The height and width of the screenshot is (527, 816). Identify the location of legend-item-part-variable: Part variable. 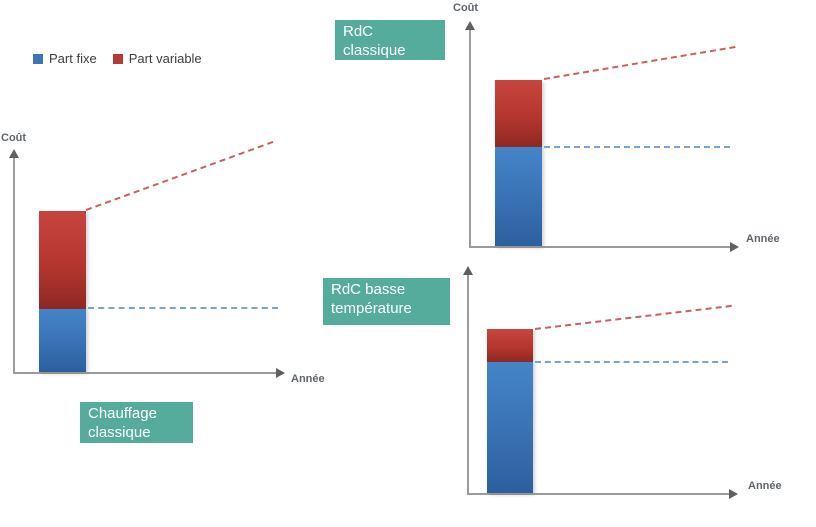
(157, 58).